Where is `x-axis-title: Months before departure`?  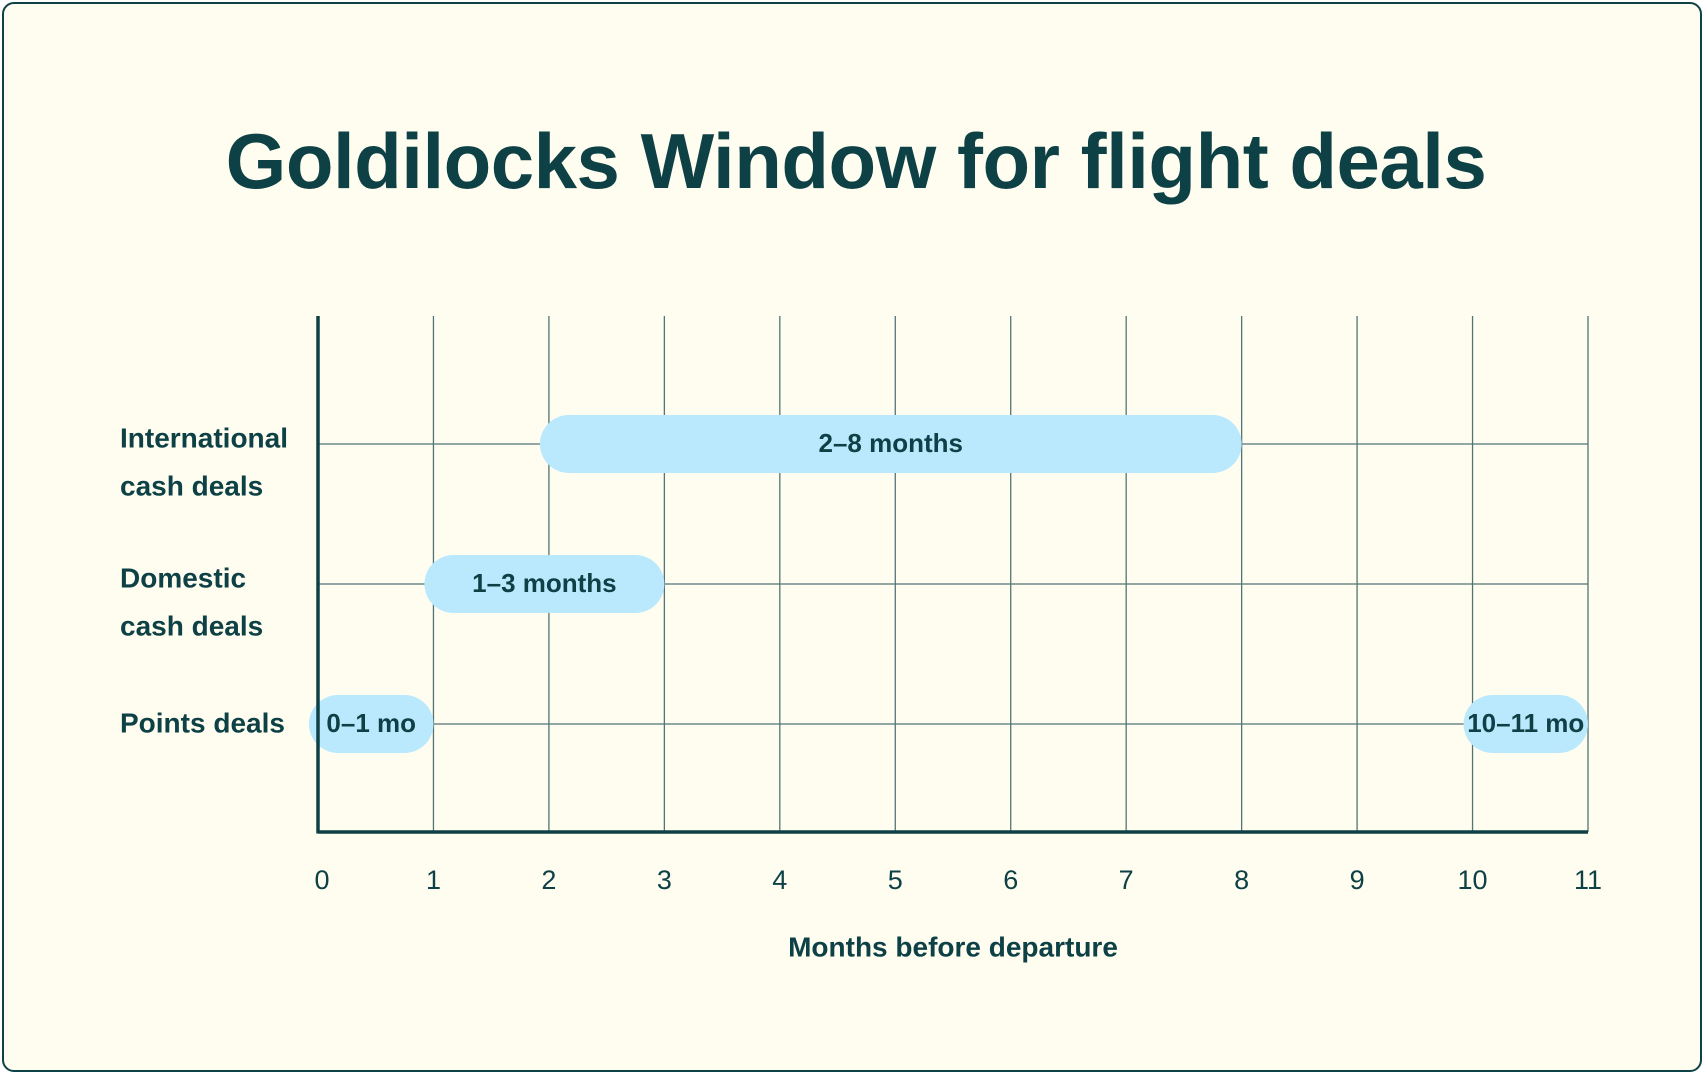
x-axis-title: Months before departure is located at coordinates (953, 946).